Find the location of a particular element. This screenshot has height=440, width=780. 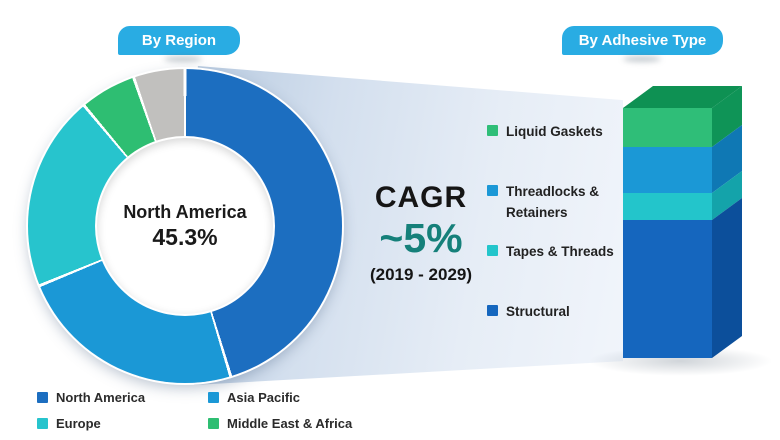

legend-label: Europe is located at coordinates (78, 423).